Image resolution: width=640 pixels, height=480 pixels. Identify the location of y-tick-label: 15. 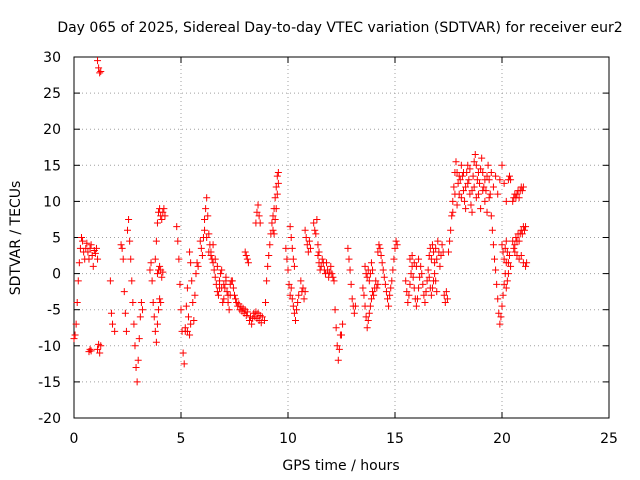
(52, 166).